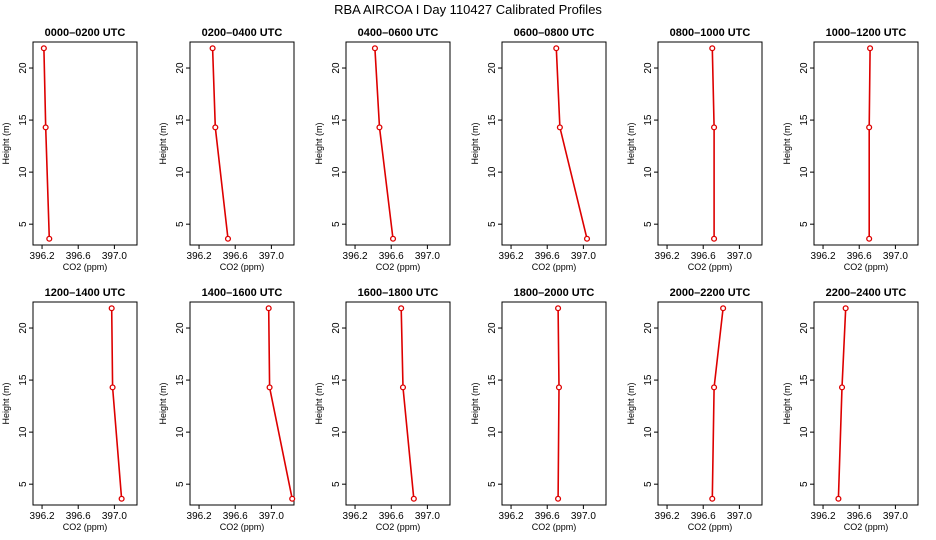 This screenshot has width=936, height=540. Describe the element at coordinates (554, 33) in the screenshot. I see `panel-title: 0600–0800 UTC` at that location.